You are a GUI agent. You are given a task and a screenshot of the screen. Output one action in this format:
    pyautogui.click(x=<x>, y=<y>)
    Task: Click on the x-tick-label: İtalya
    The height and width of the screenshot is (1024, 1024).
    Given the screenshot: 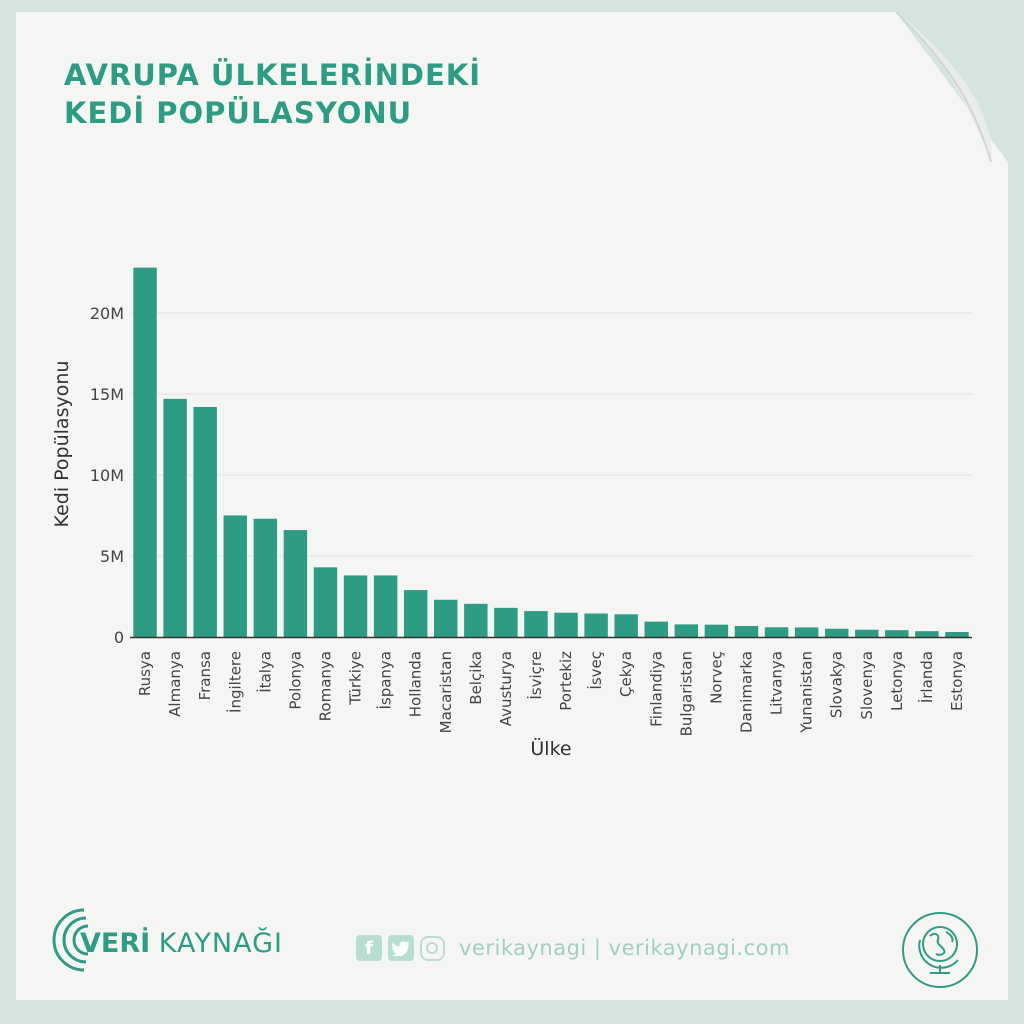 What is the action you would take?
    pyautogui.click(x=264, y=672)
    